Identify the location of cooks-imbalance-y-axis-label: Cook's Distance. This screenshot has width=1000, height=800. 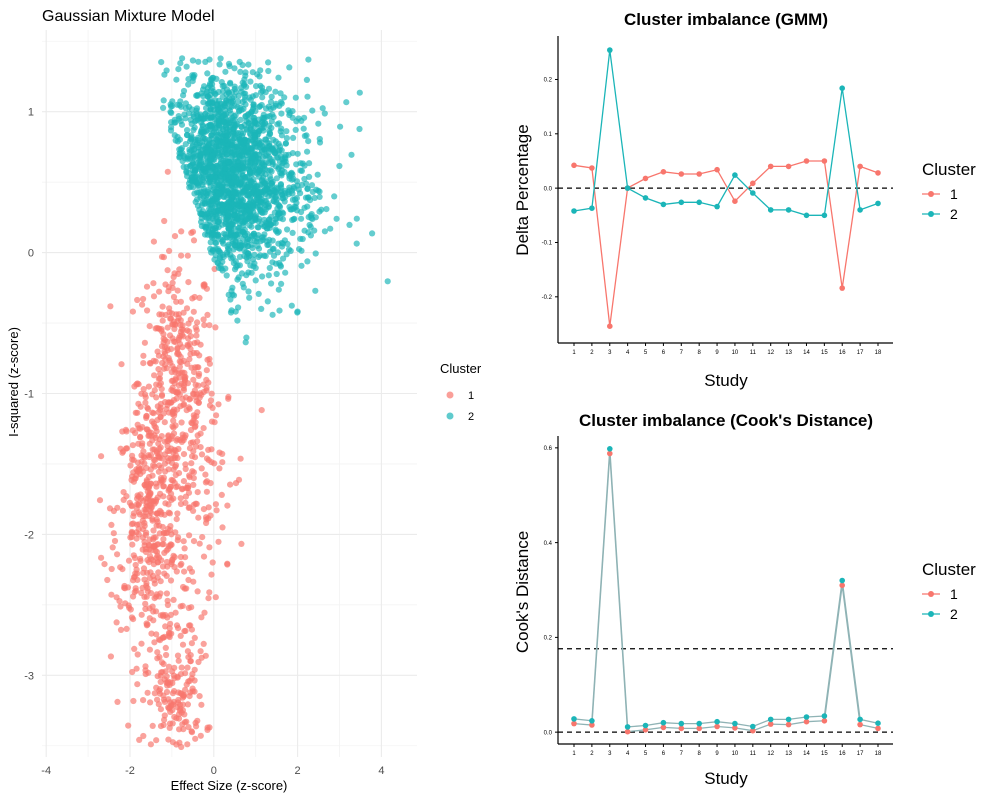
(522, 592).